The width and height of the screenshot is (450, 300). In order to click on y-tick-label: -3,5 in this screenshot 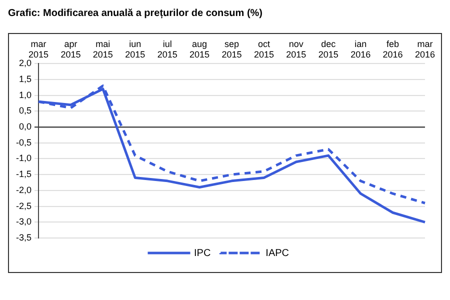, I will do `click(24, 237)`.